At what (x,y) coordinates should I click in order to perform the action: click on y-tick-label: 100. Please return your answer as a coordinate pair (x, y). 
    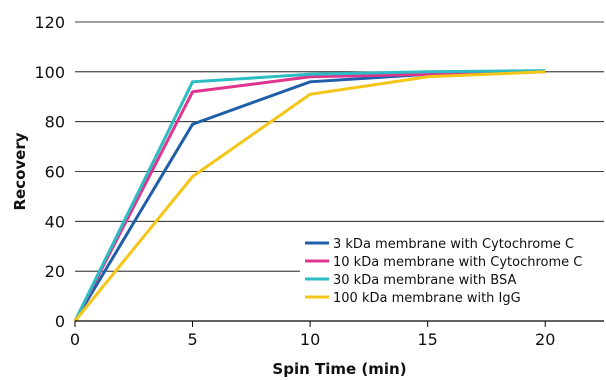
    Looking at the image, I should click on (49, 72).